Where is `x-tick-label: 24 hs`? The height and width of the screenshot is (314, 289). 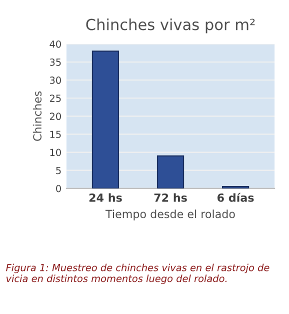 x-tick-label: 24 hs is located at coordinates (105, 197).